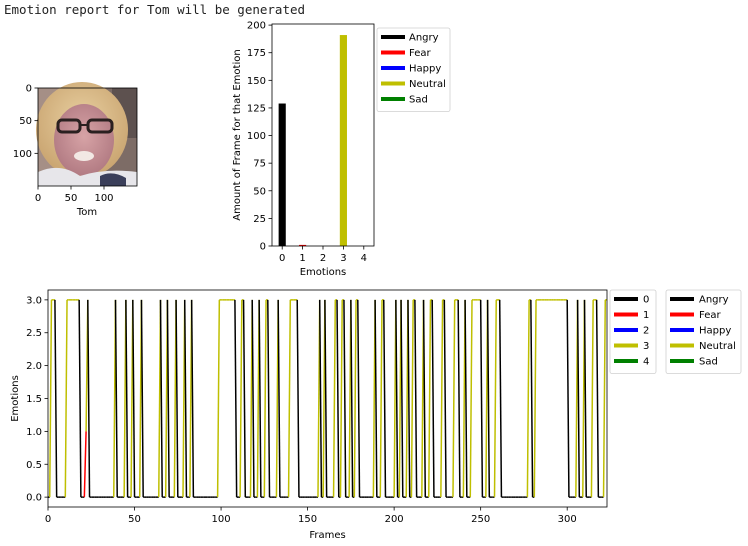 This screenshot has width=748, height=546. I want to click on bar-legend-label: Fear, so click(420, 53).